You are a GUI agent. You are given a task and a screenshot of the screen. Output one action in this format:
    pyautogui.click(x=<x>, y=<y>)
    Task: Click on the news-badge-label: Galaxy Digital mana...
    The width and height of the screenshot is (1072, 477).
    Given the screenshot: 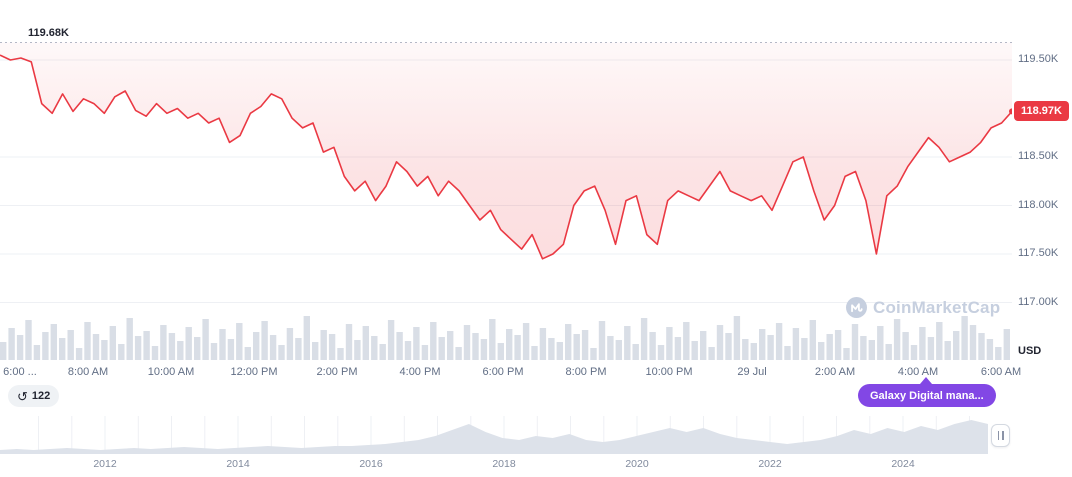 What is the action you would take?
    pyautogui.click(x=927, y=395)
    